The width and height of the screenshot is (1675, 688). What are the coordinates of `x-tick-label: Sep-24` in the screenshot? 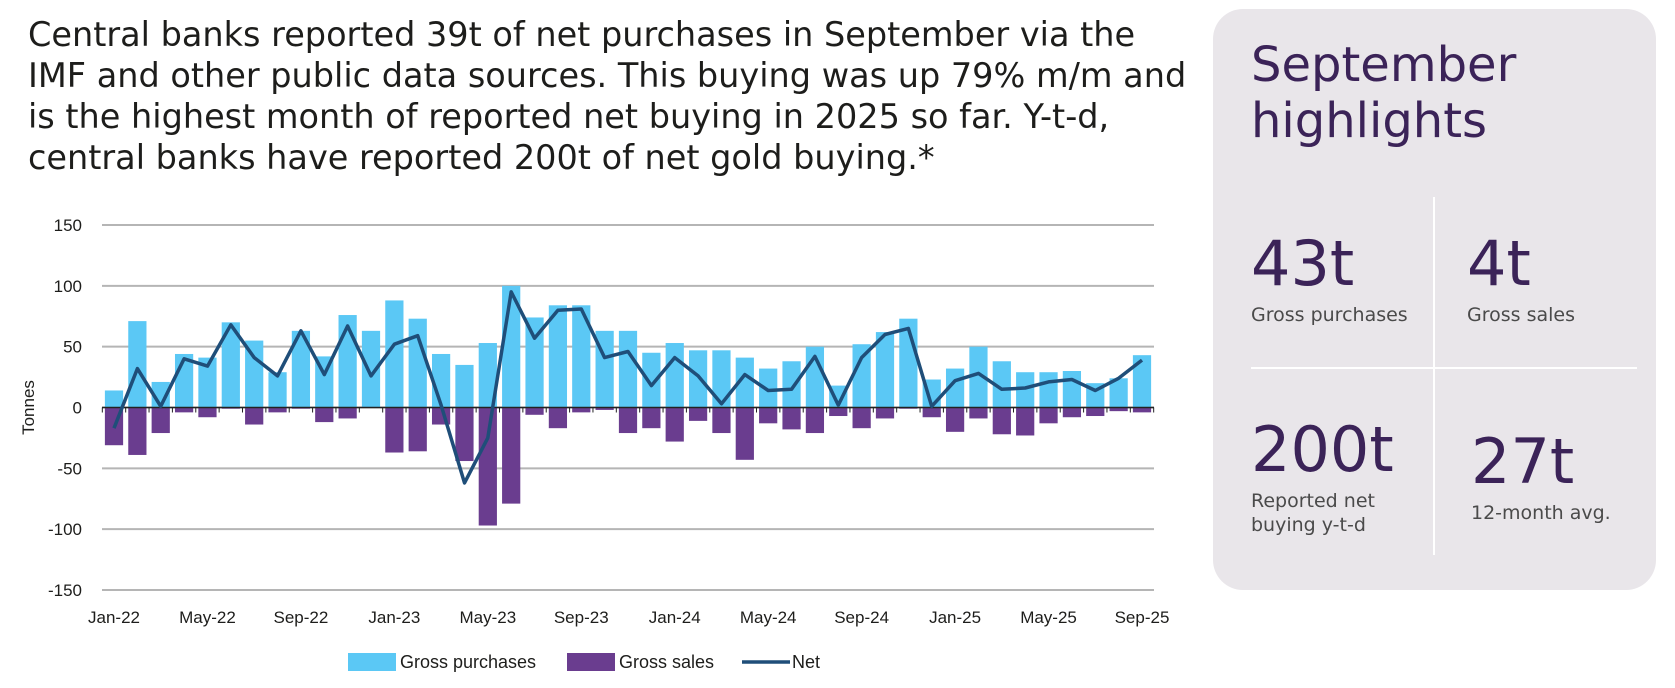 It's located at (861, 617).